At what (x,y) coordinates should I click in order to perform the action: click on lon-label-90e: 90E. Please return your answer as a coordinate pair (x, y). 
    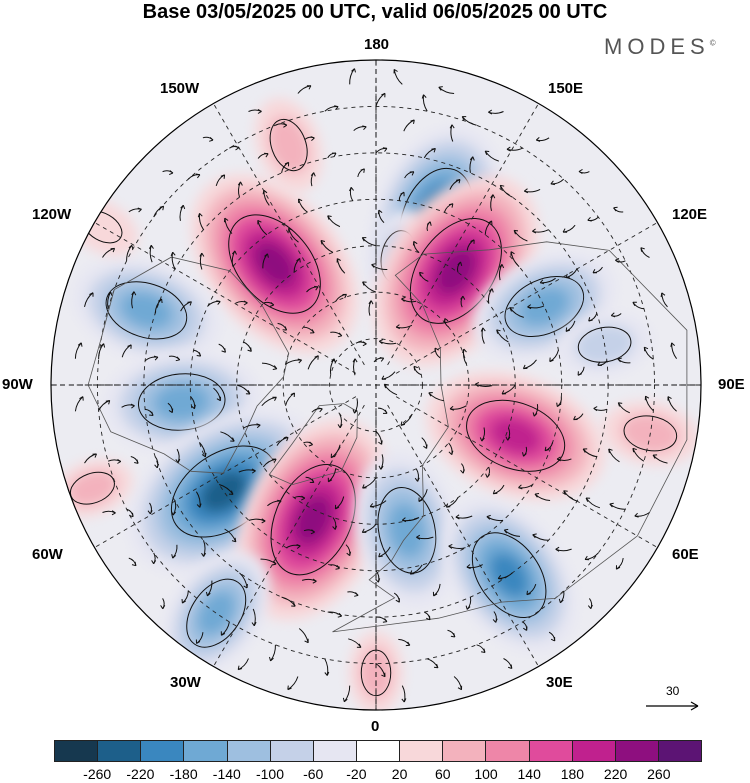
    Looking at the image, I should click on (731, 384).